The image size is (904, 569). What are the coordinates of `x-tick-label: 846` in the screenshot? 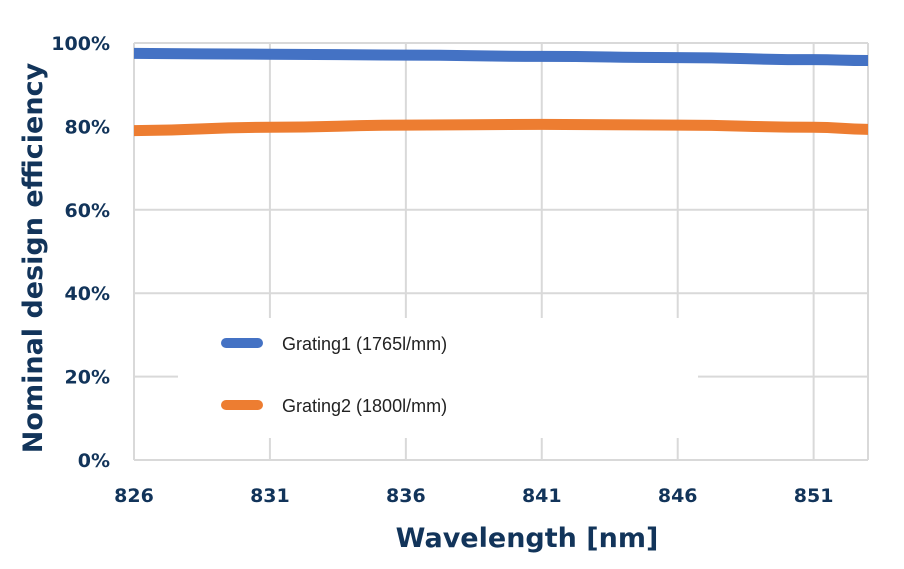 It's located at (678, 496).